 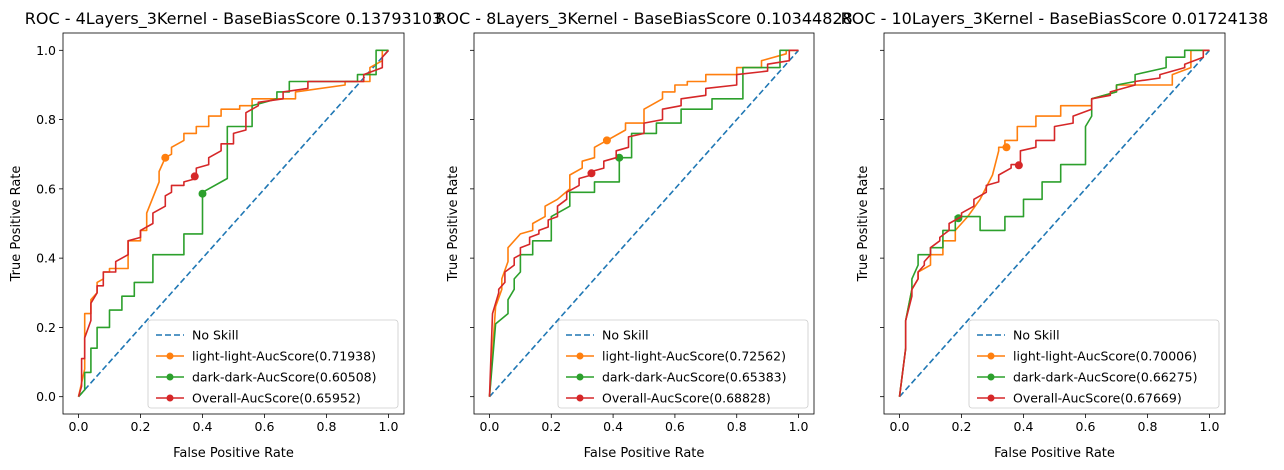 What do you see at coordinates (46, 119) in the screenshot?
I see `y-tick-label: 0.8` at bounding box center [46, 119].